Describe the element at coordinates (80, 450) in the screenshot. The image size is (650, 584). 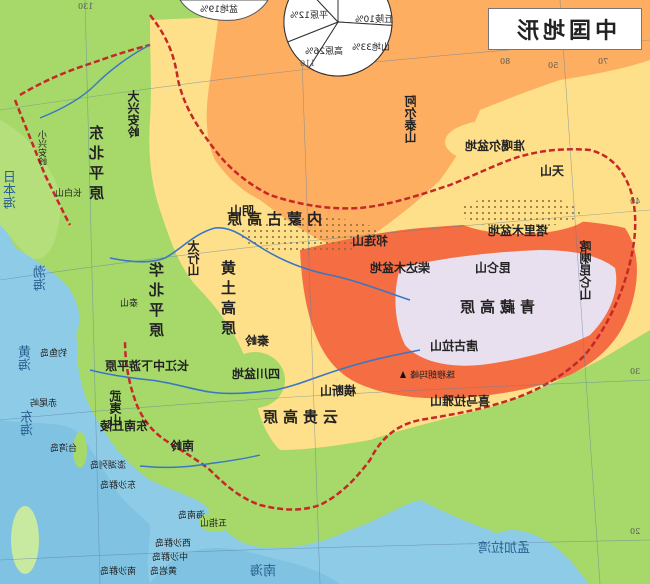
I see `taiwan-island` at that location.